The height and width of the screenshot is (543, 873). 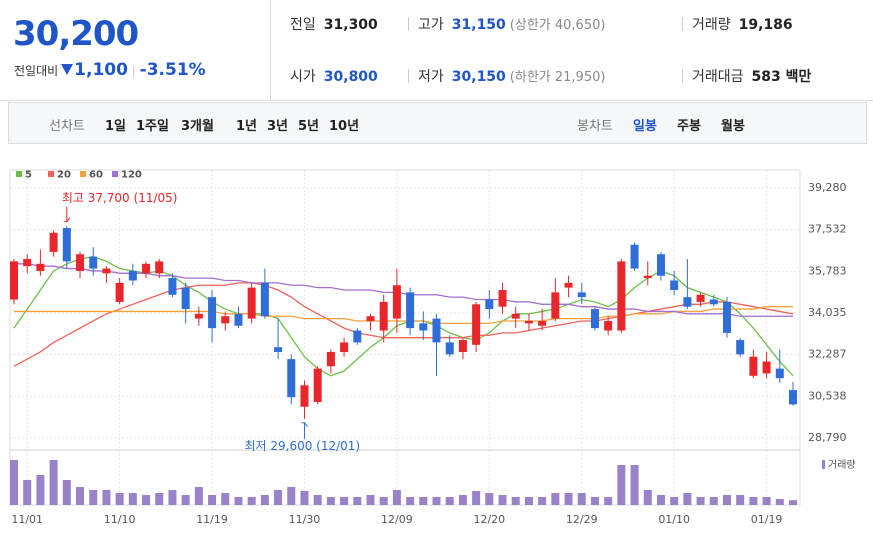 I want to click on change: 전일대비 1,100 | -3.51%, so click(x=110, y=70).